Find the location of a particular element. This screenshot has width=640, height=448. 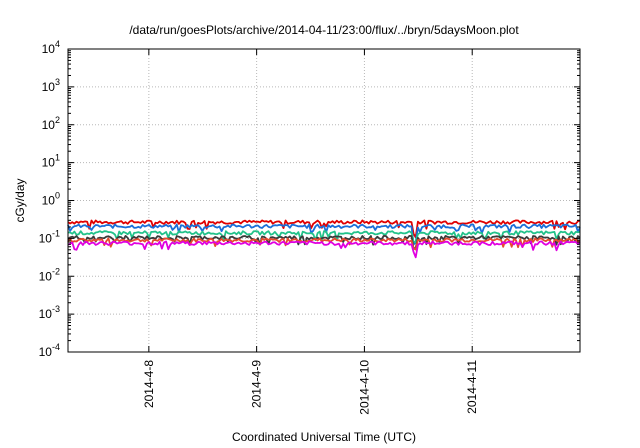

y-axis-label: cGy/day is located at coordinates (20, 200).